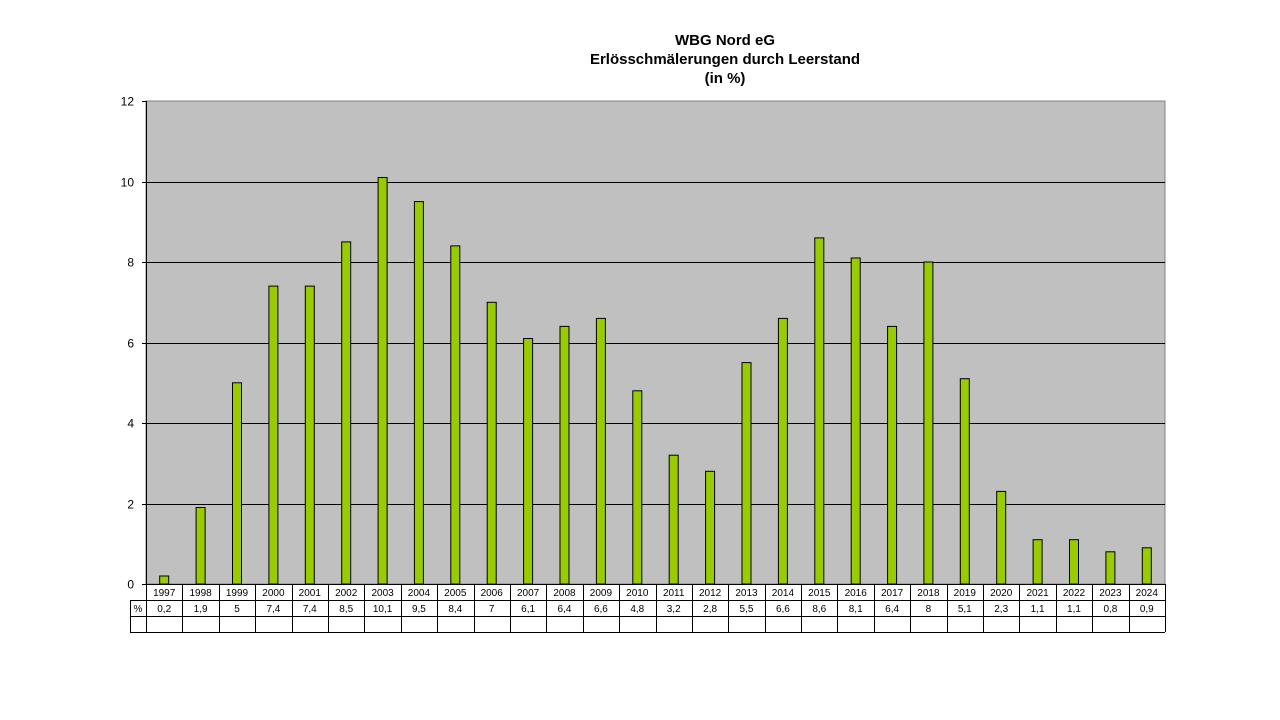 The height and width of the screenshot is (720, 1280). I want to click on bar-2000, so click(273, 435).